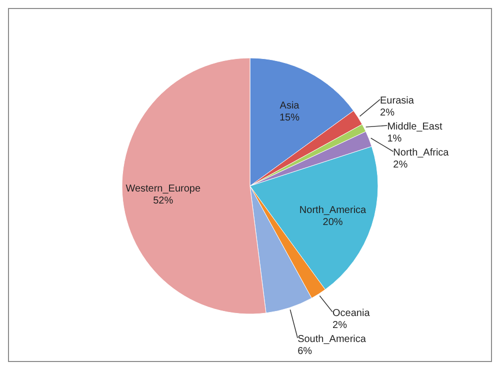  Describe the element at coordinates (394, 138) in the screenshot. I see `data-label: 1%` at that location.